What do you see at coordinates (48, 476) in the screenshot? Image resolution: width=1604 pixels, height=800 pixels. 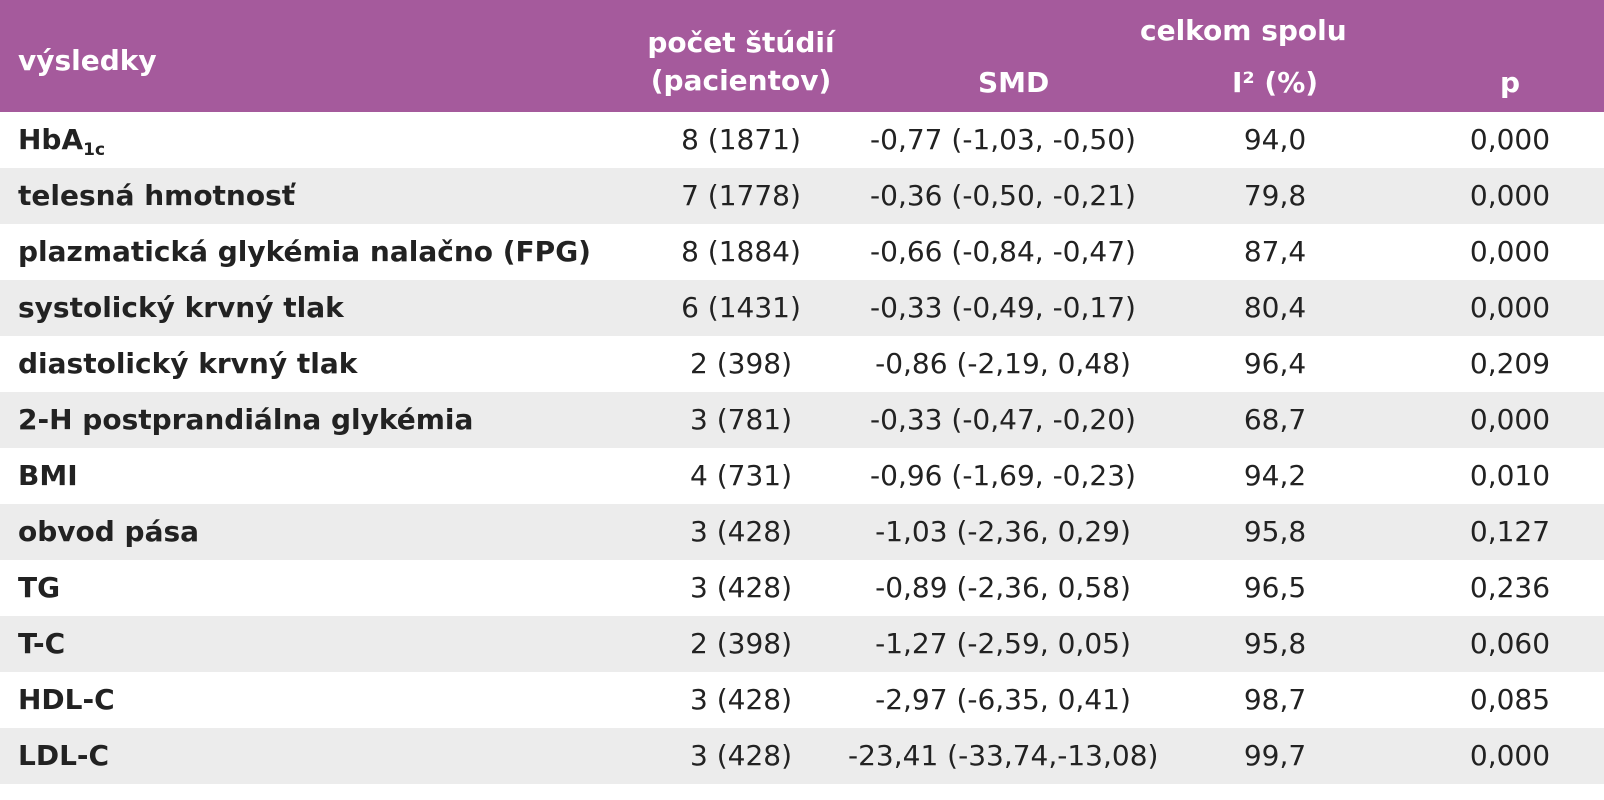 I see `cell-outcome: BMI` at bounding box center [48, 476].